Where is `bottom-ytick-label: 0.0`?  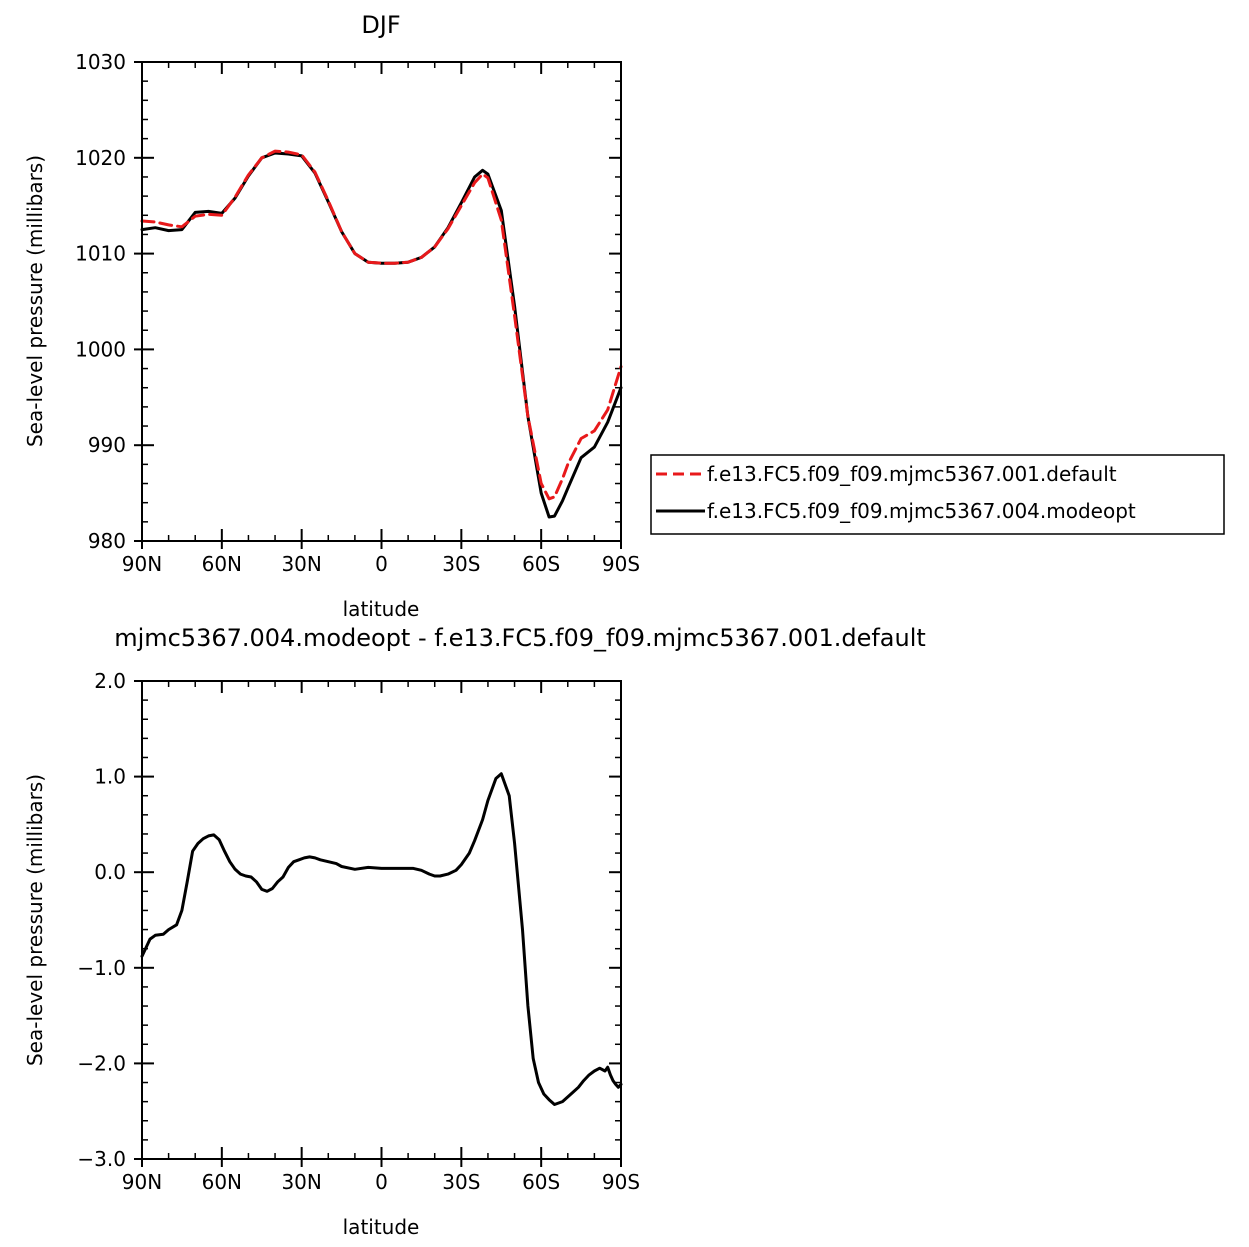 bottom-ytick-label: 0.0 is located at coordinates (110, 872).